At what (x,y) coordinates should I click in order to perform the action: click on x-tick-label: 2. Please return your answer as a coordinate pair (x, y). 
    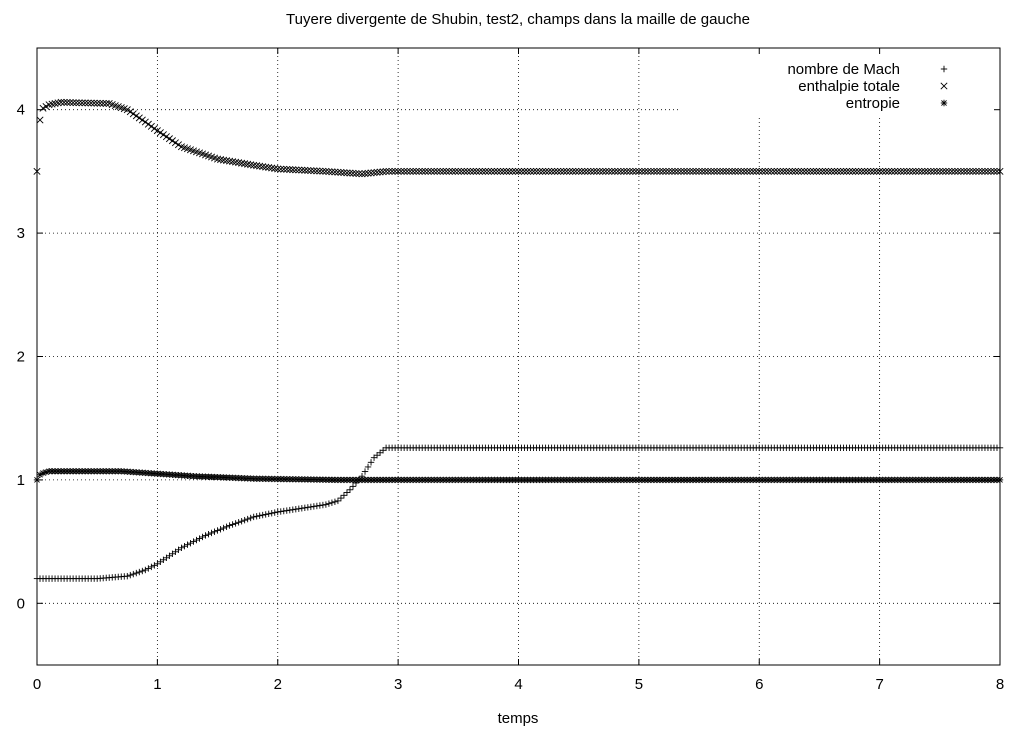
    Looking at the image, I should click on (278, 684).